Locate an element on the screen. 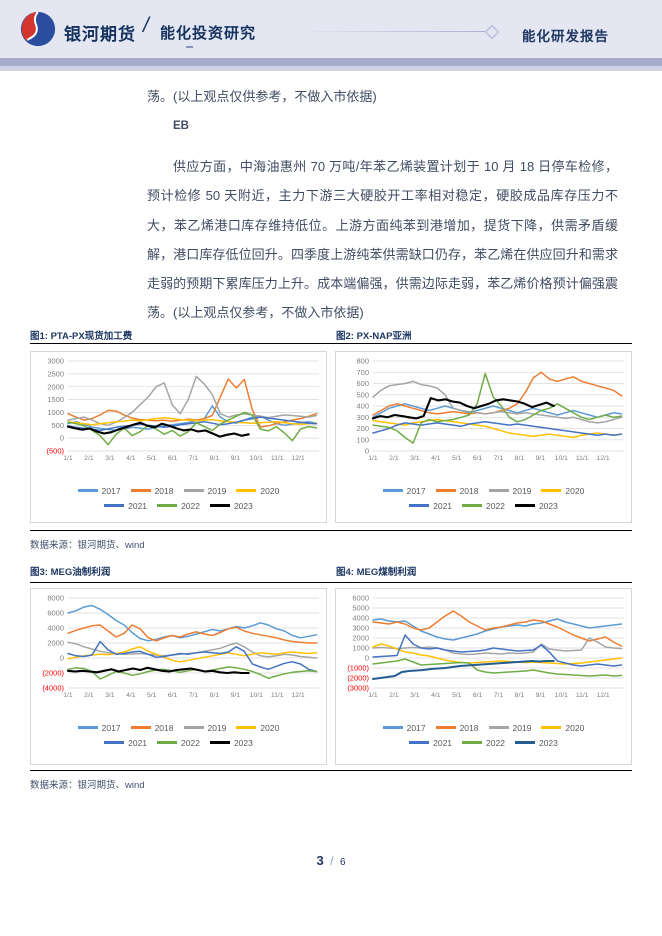 The image size is (662, 936). legend-row: 2017 2018 2019 2020 is located at coordinates (483, 727).